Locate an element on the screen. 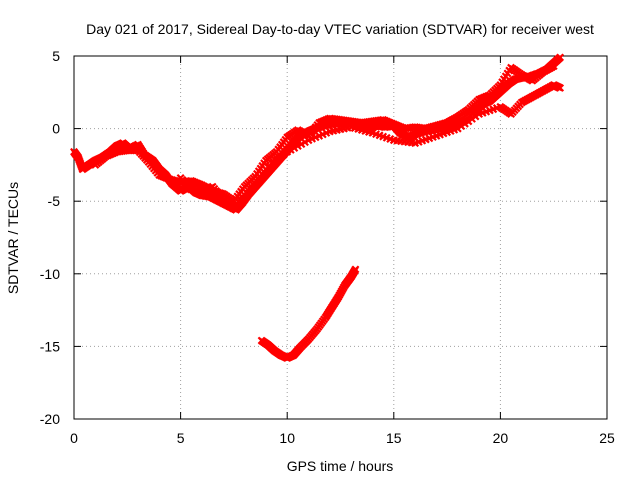  y-axis-label: SDTVAR / TECUs is located at coordinates (13, 238).